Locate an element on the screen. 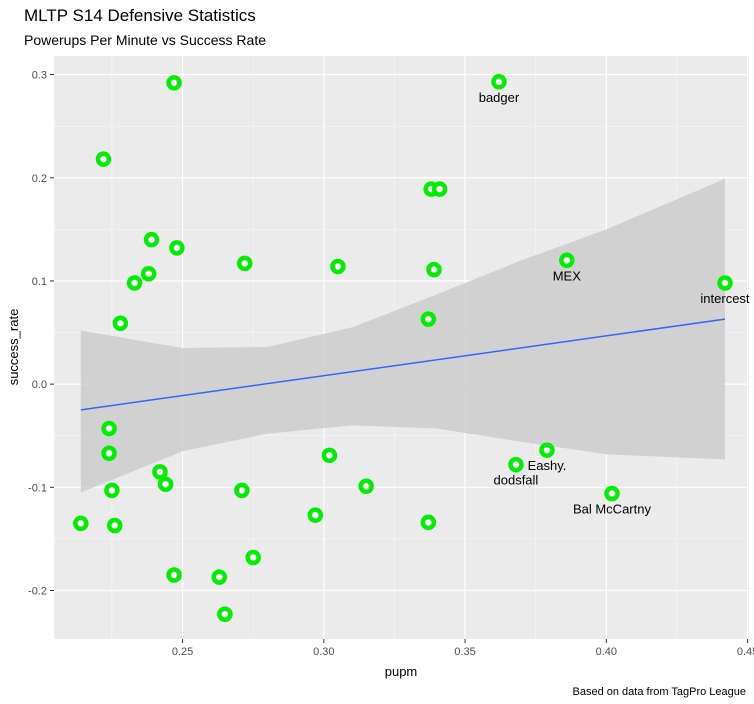  y-tick-label: -0.1 is located at coordinates (37, 488).